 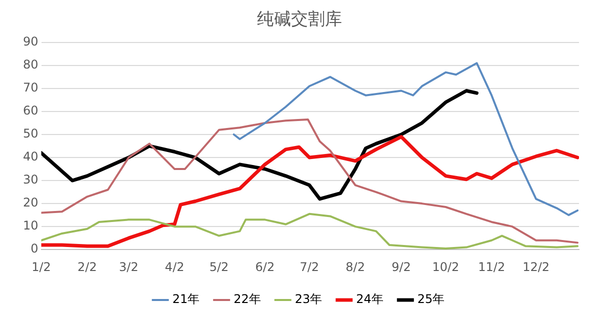 I want to click on legend-label: 21年, so click(x=186, y=299).